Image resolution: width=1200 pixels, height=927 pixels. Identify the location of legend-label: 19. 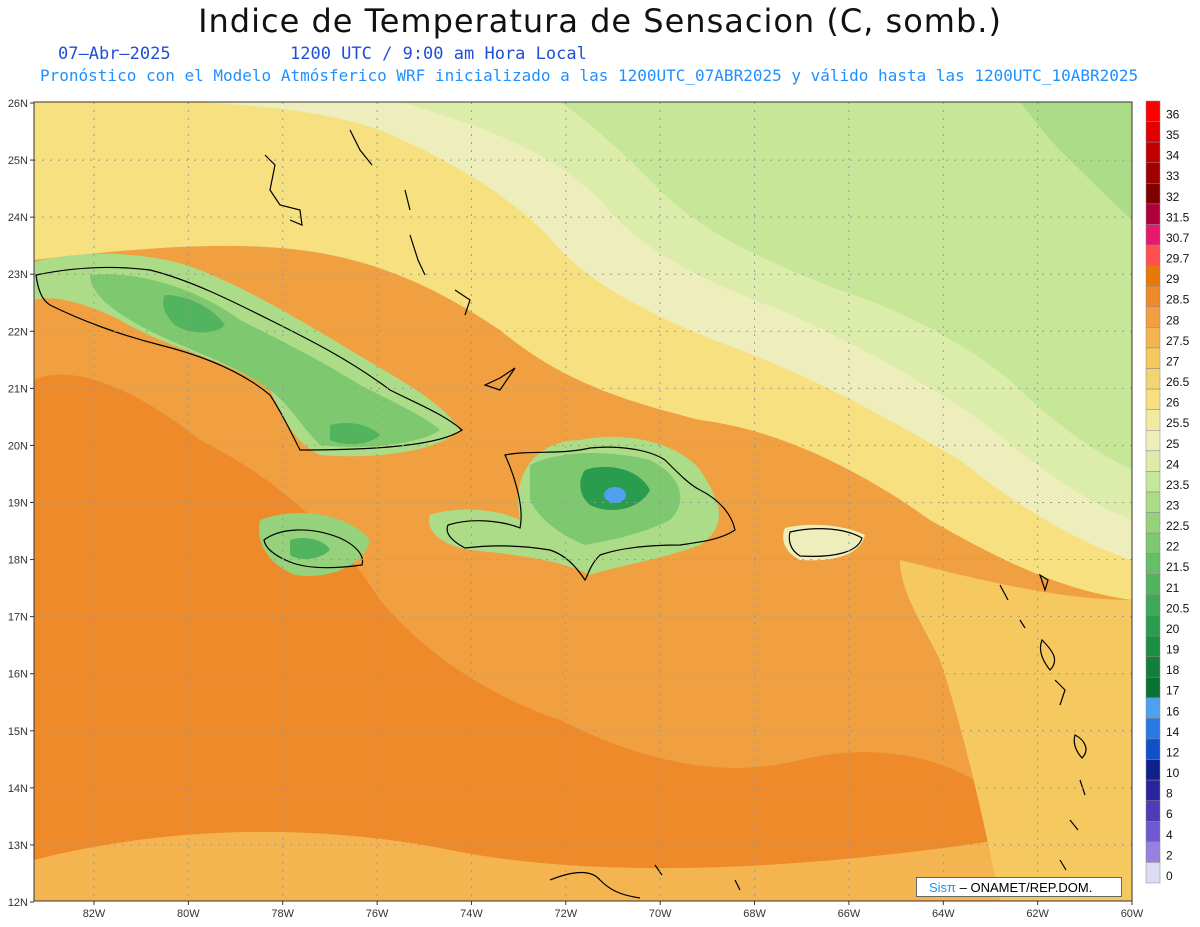
(1173, 650).